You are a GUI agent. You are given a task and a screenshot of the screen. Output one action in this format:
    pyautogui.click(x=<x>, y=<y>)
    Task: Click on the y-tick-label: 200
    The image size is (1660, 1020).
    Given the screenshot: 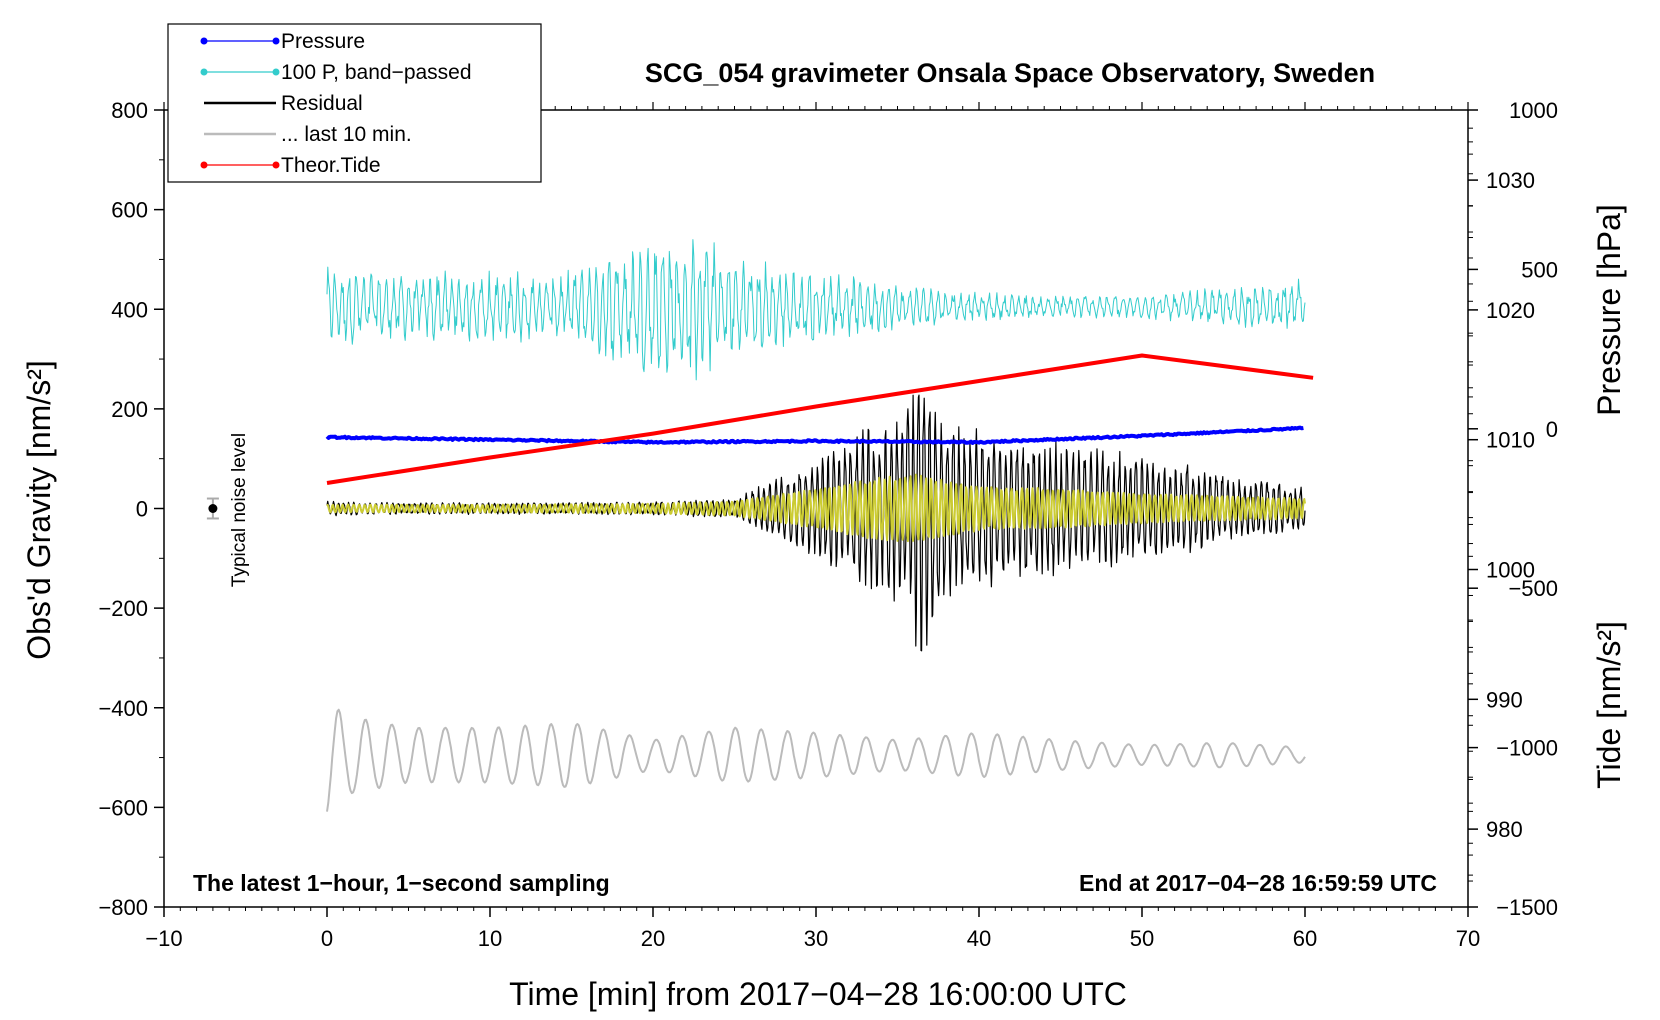 What is the action you would take?
    pyautogui.click(x=129, y=409)
    